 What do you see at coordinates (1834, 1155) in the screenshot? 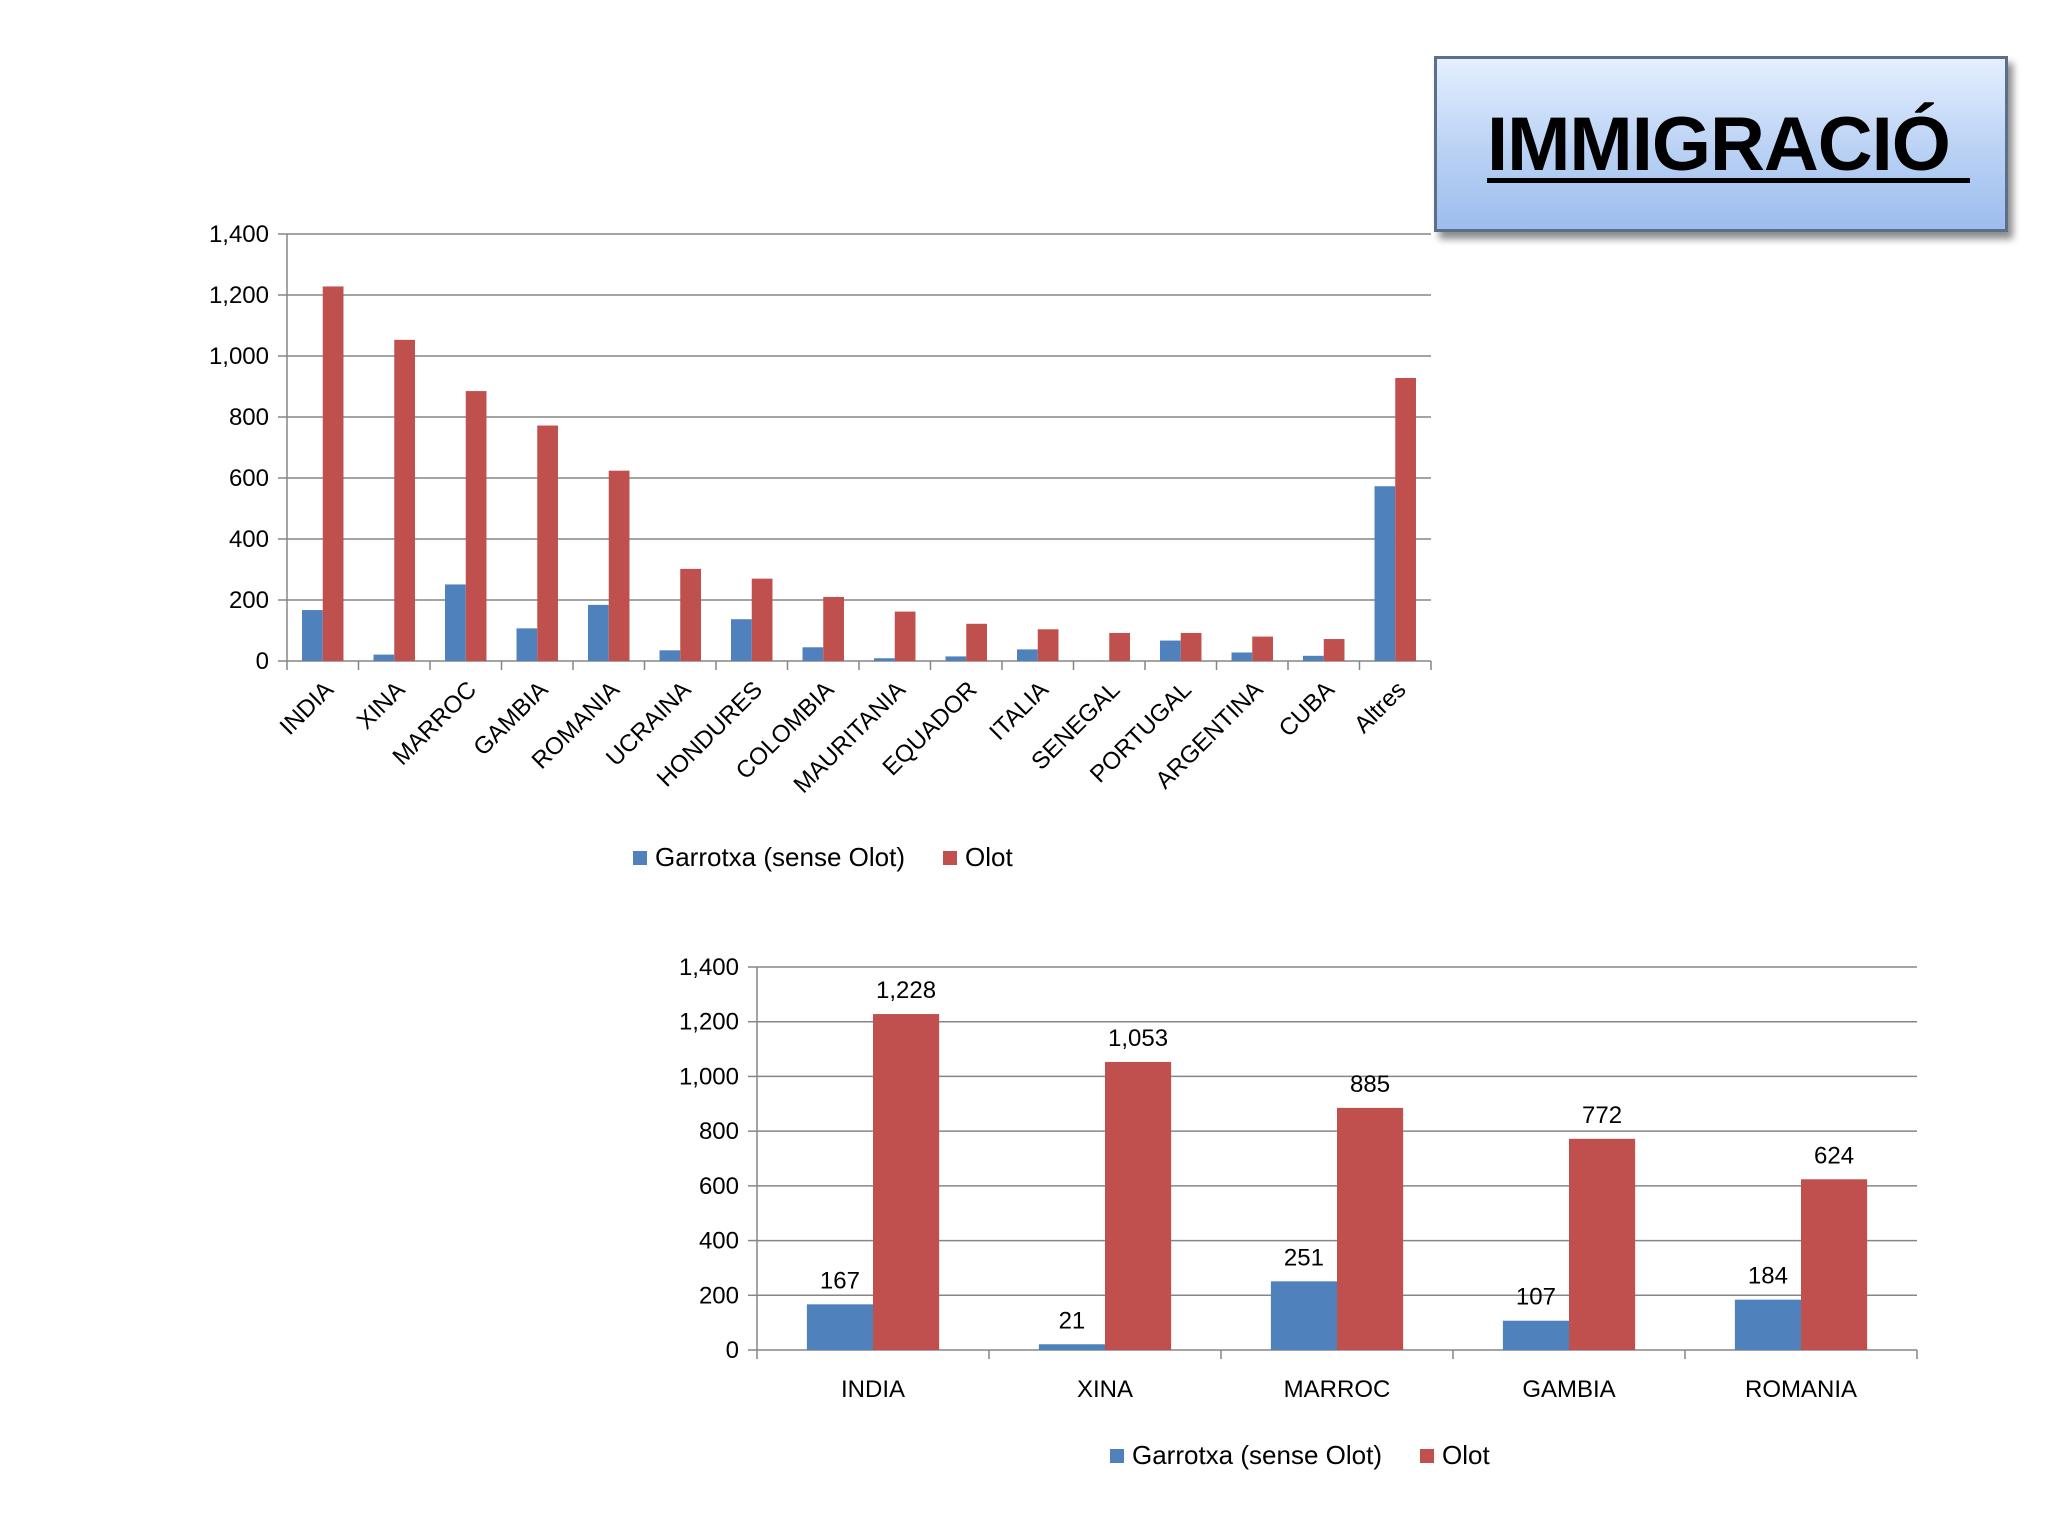
I see `data-label: 624` at bounding box center [1834, 1155].